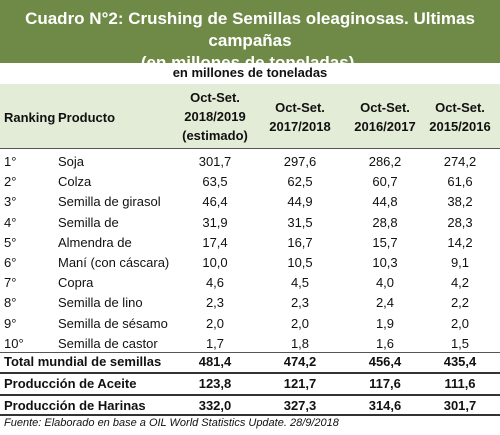 This screenshot has width=500, height=435. Describe the element at coordinates (385, 202) in the screenshot. I see `value-cell: 44,8` at that location.